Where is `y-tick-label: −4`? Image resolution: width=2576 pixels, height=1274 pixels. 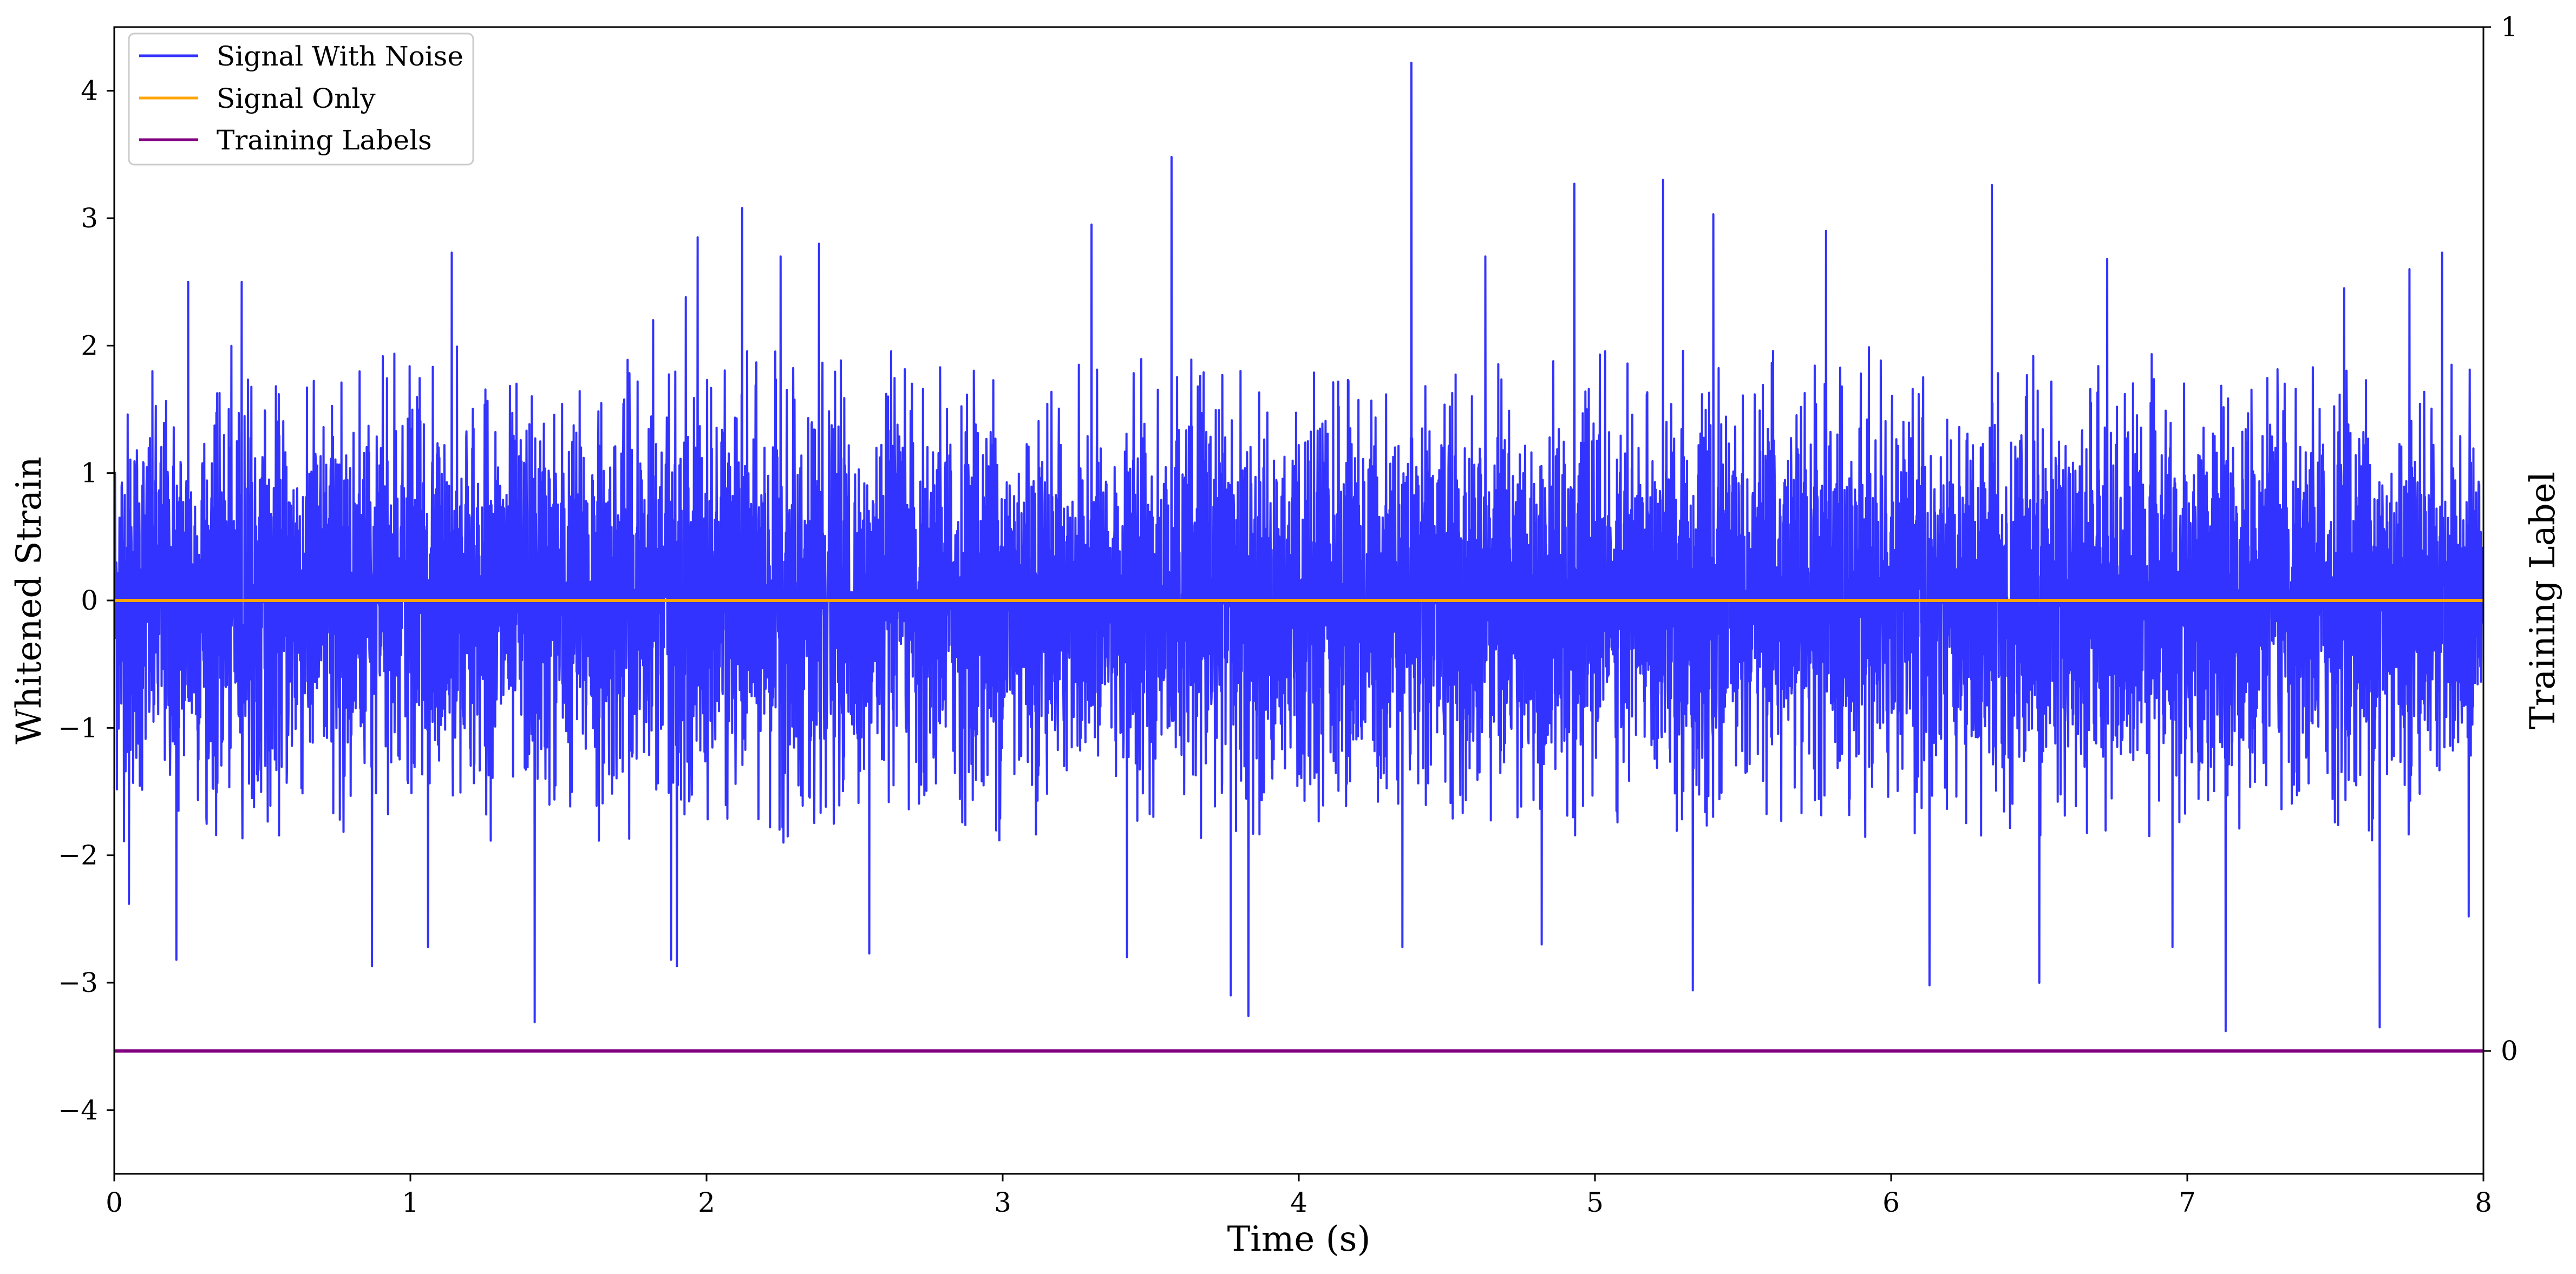
y-tick-label: −4 is located at coordinates (78, 1110).